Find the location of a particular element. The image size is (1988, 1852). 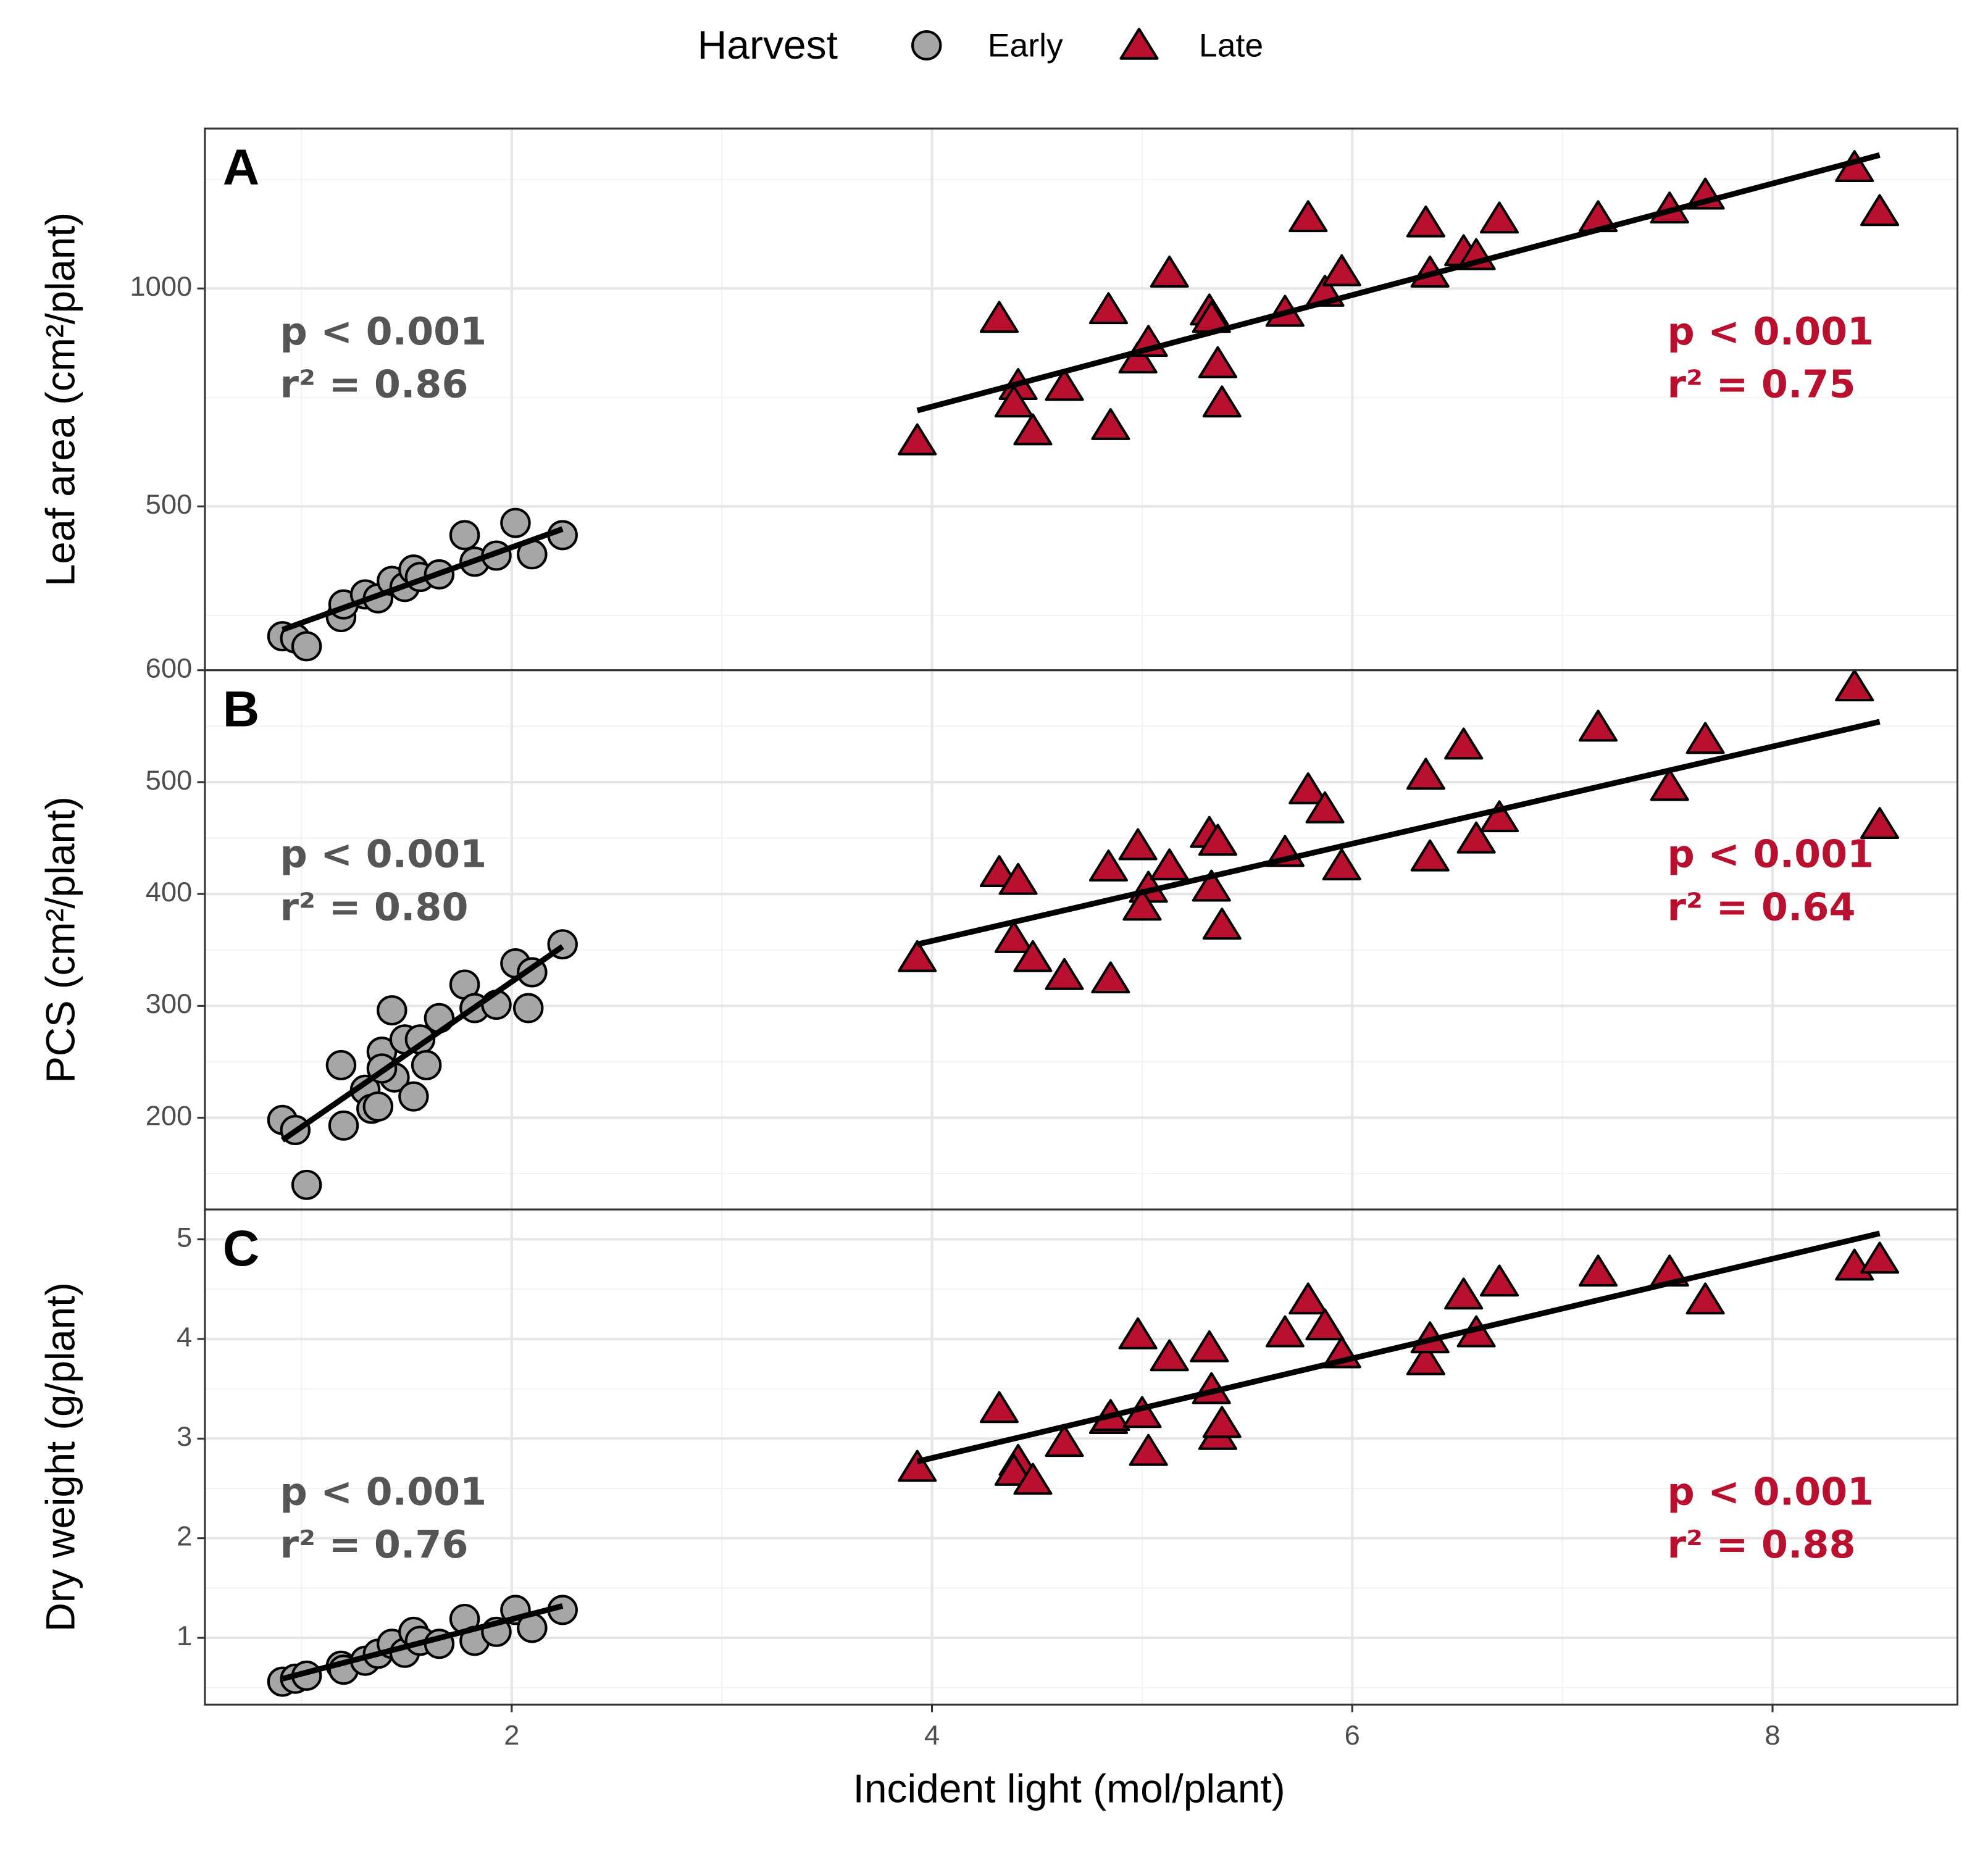

y-axis-title: Dry weight (g/plant) is located at coordinates (60, 1457).